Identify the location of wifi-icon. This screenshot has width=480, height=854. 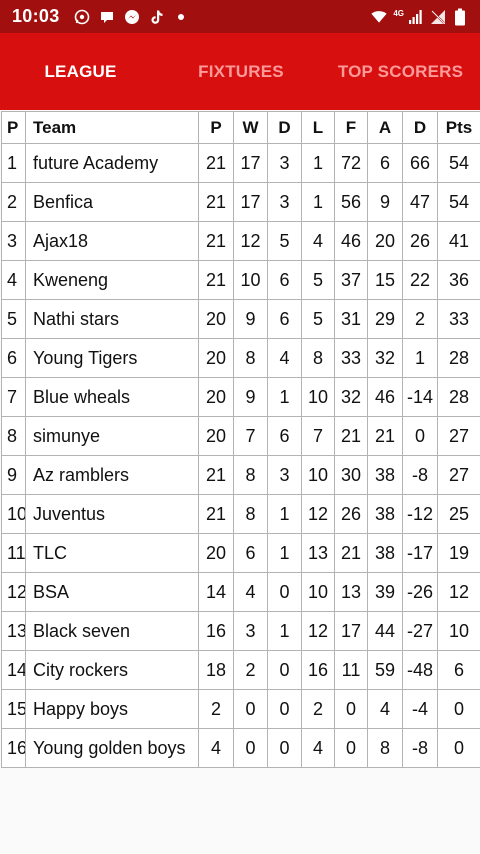
(379, 17).